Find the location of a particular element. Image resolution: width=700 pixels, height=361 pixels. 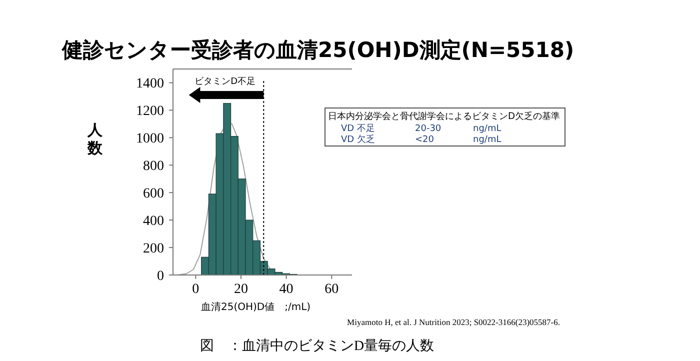

x-tick-label: 0 is located at coordinates (196, 289).